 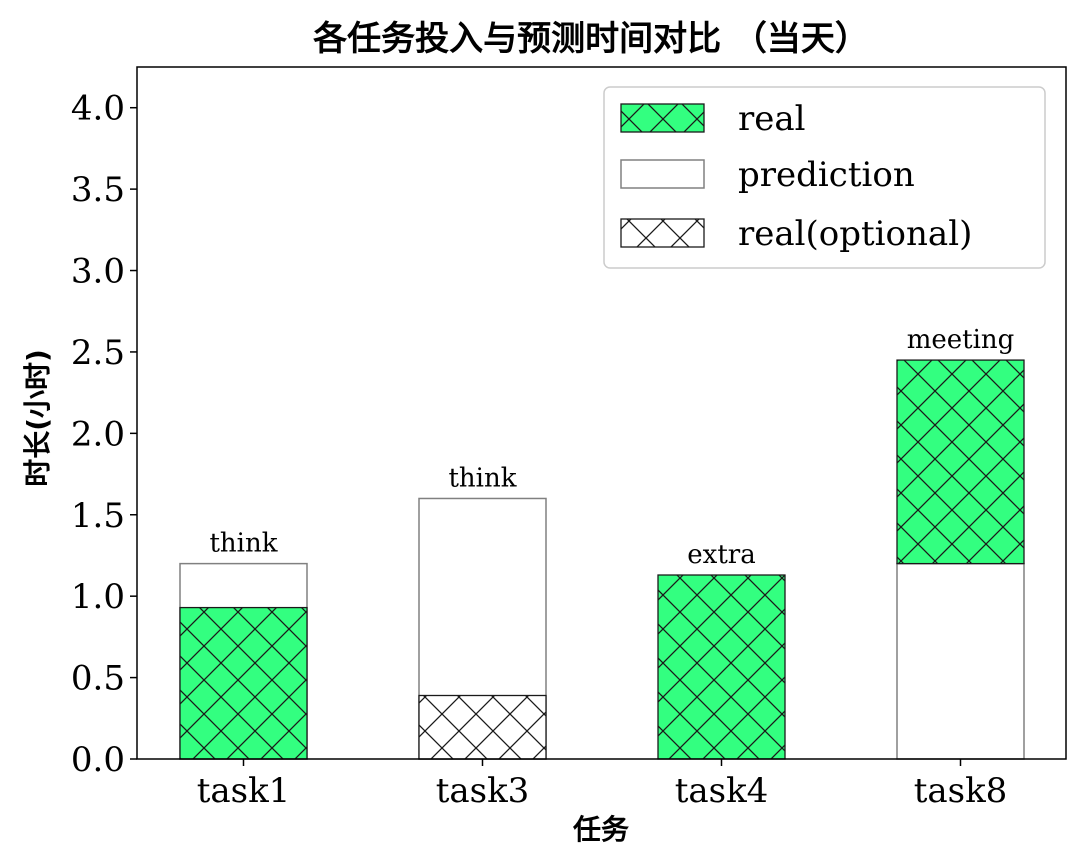 I want to click on y-tick-label: 0.5, so click(x=98, y=679).